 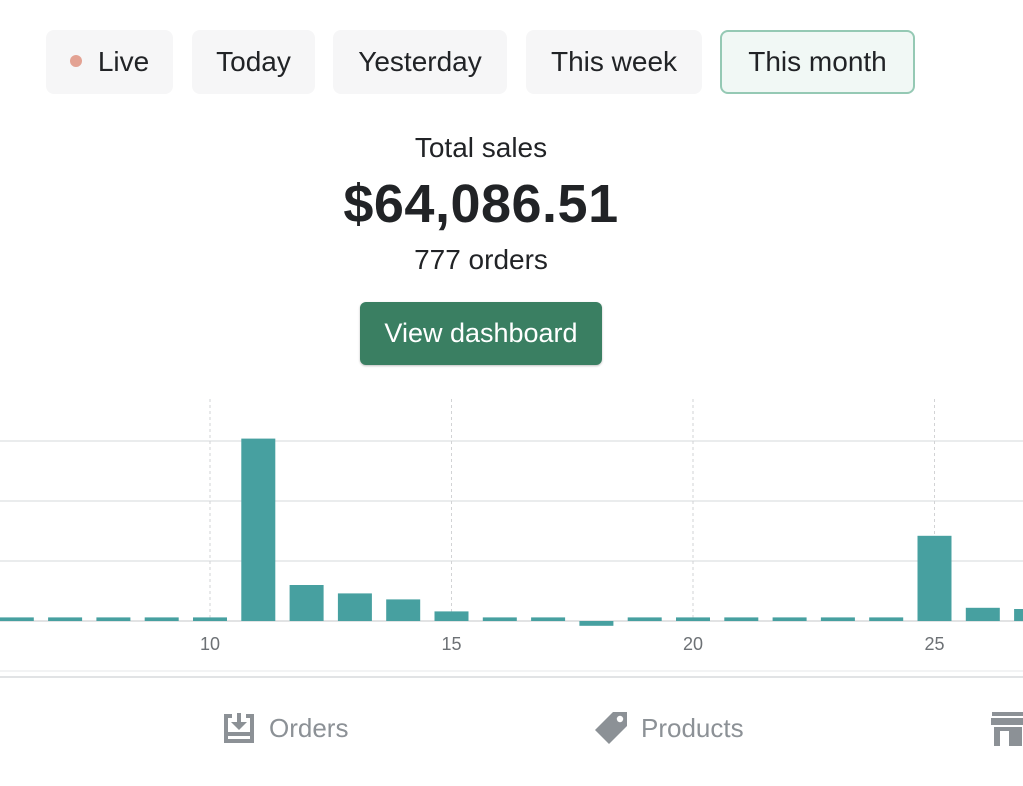 I want to click on tab-this-week: This week, so click(x=614, y=62).